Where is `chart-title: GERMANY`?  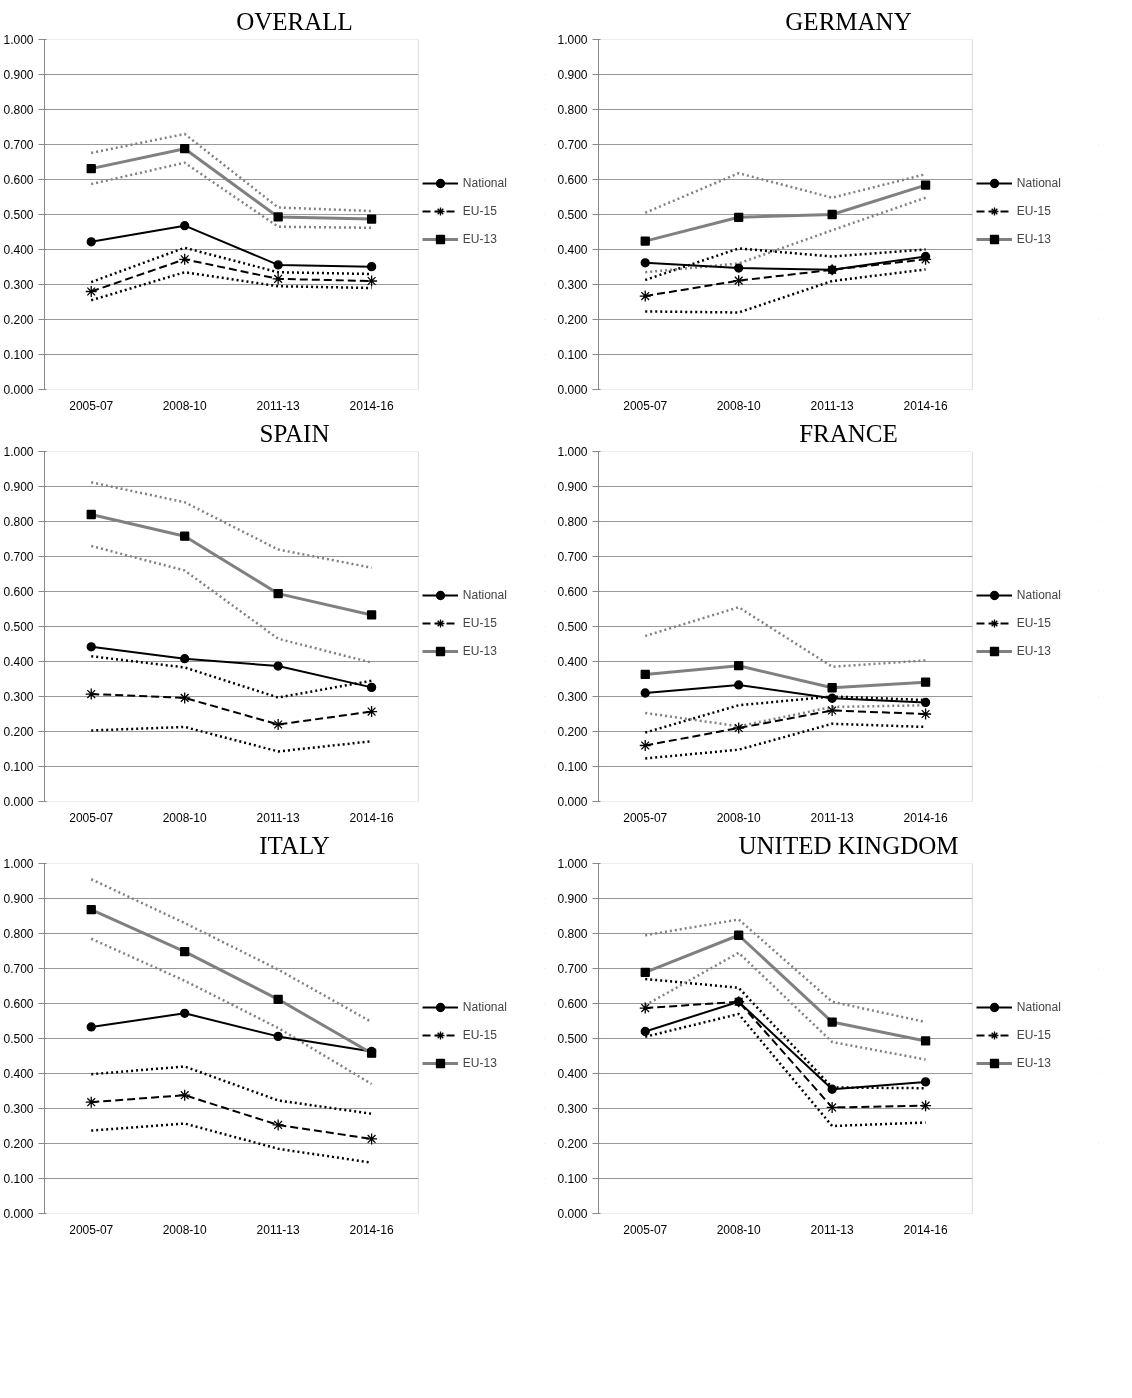
chart-title: GERMANY is located at coordinates (848, 21).